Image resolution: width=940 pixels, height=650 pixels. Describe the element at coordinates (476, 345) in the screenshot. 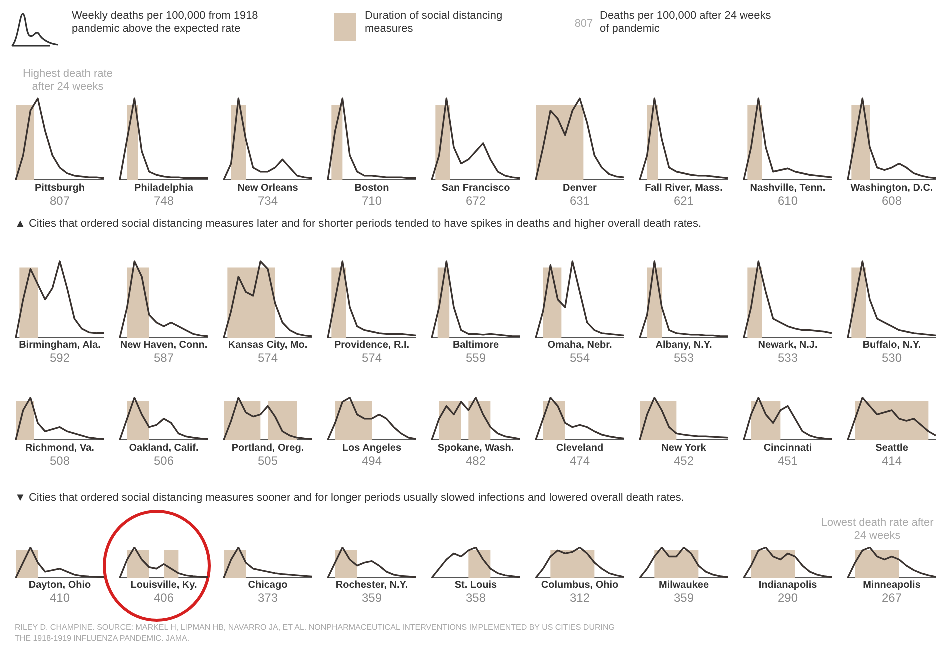

I see `text: Baltimore` at that location.